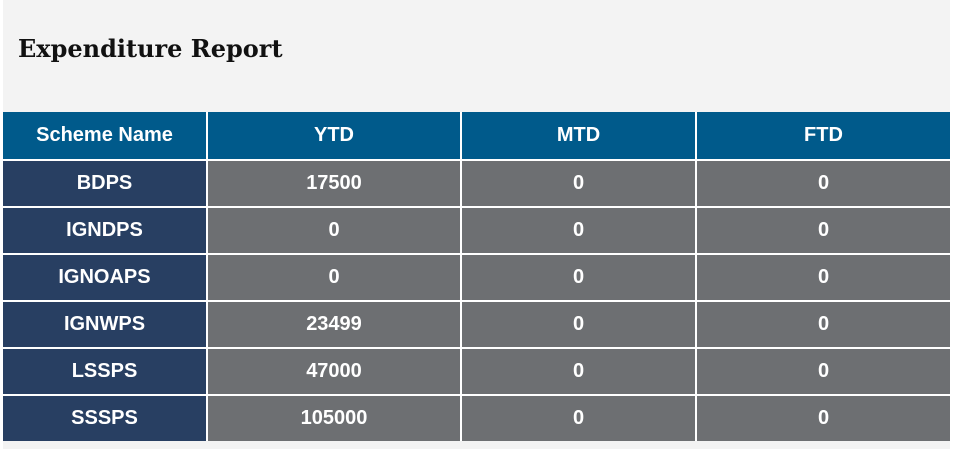  I want to click on ytd-cell: 17500, so click(334, 183).